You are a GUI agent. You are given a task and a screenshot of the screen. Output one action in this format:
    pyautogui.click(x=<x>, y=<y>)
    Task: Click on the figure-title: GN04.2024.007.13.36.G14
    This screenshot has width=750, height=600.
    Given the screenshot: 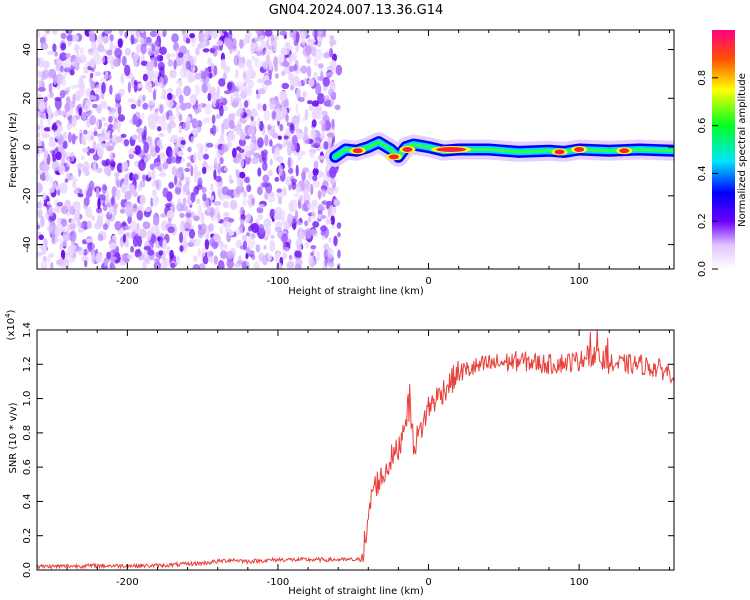 What is the action you would take?
    pyautogui.click(x=356, y=10)
    